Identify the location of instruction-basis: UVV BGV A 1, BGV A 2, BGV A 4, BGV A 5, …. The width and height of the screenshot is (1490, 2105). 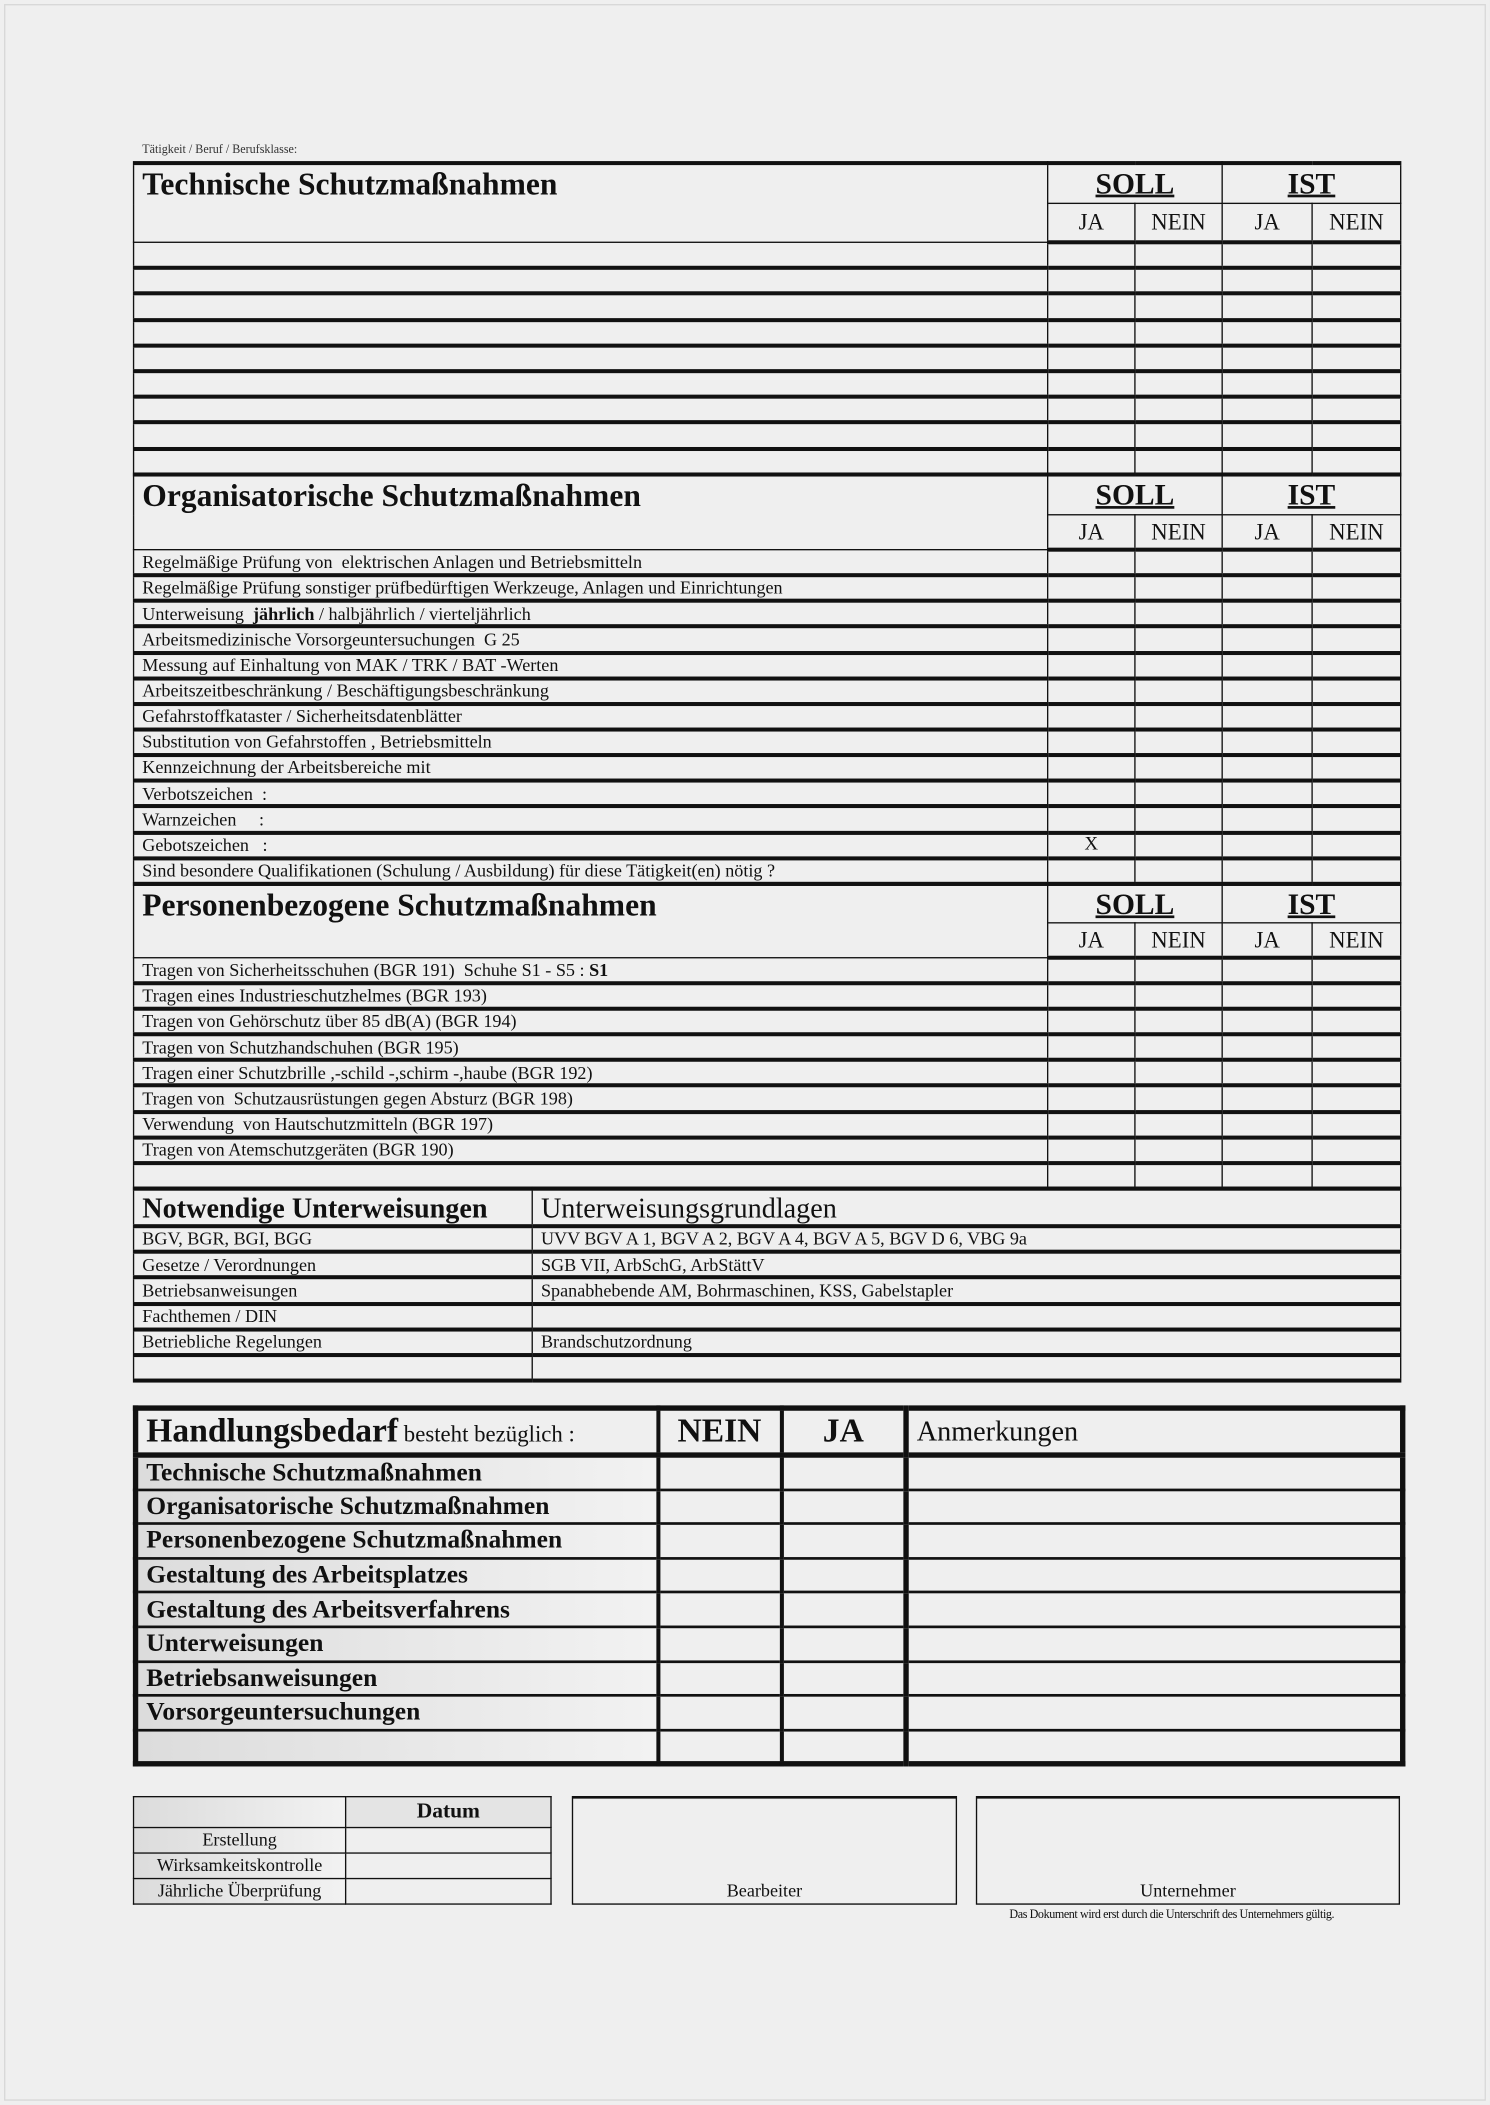
(966, 1239).